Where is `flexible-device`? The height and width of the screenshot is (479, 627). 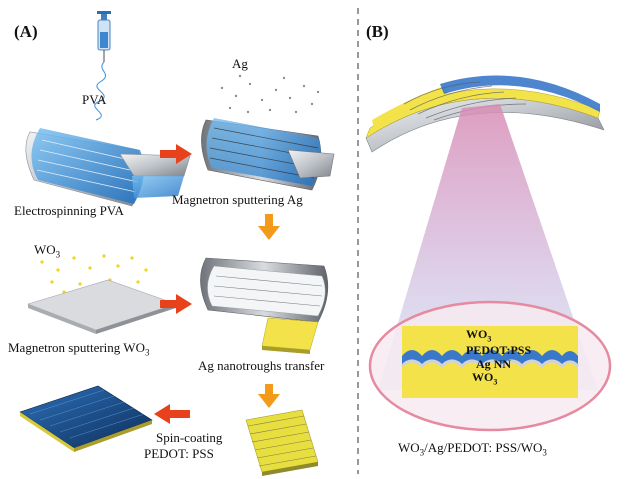 flexible-device is located at coordinates (485, 114).